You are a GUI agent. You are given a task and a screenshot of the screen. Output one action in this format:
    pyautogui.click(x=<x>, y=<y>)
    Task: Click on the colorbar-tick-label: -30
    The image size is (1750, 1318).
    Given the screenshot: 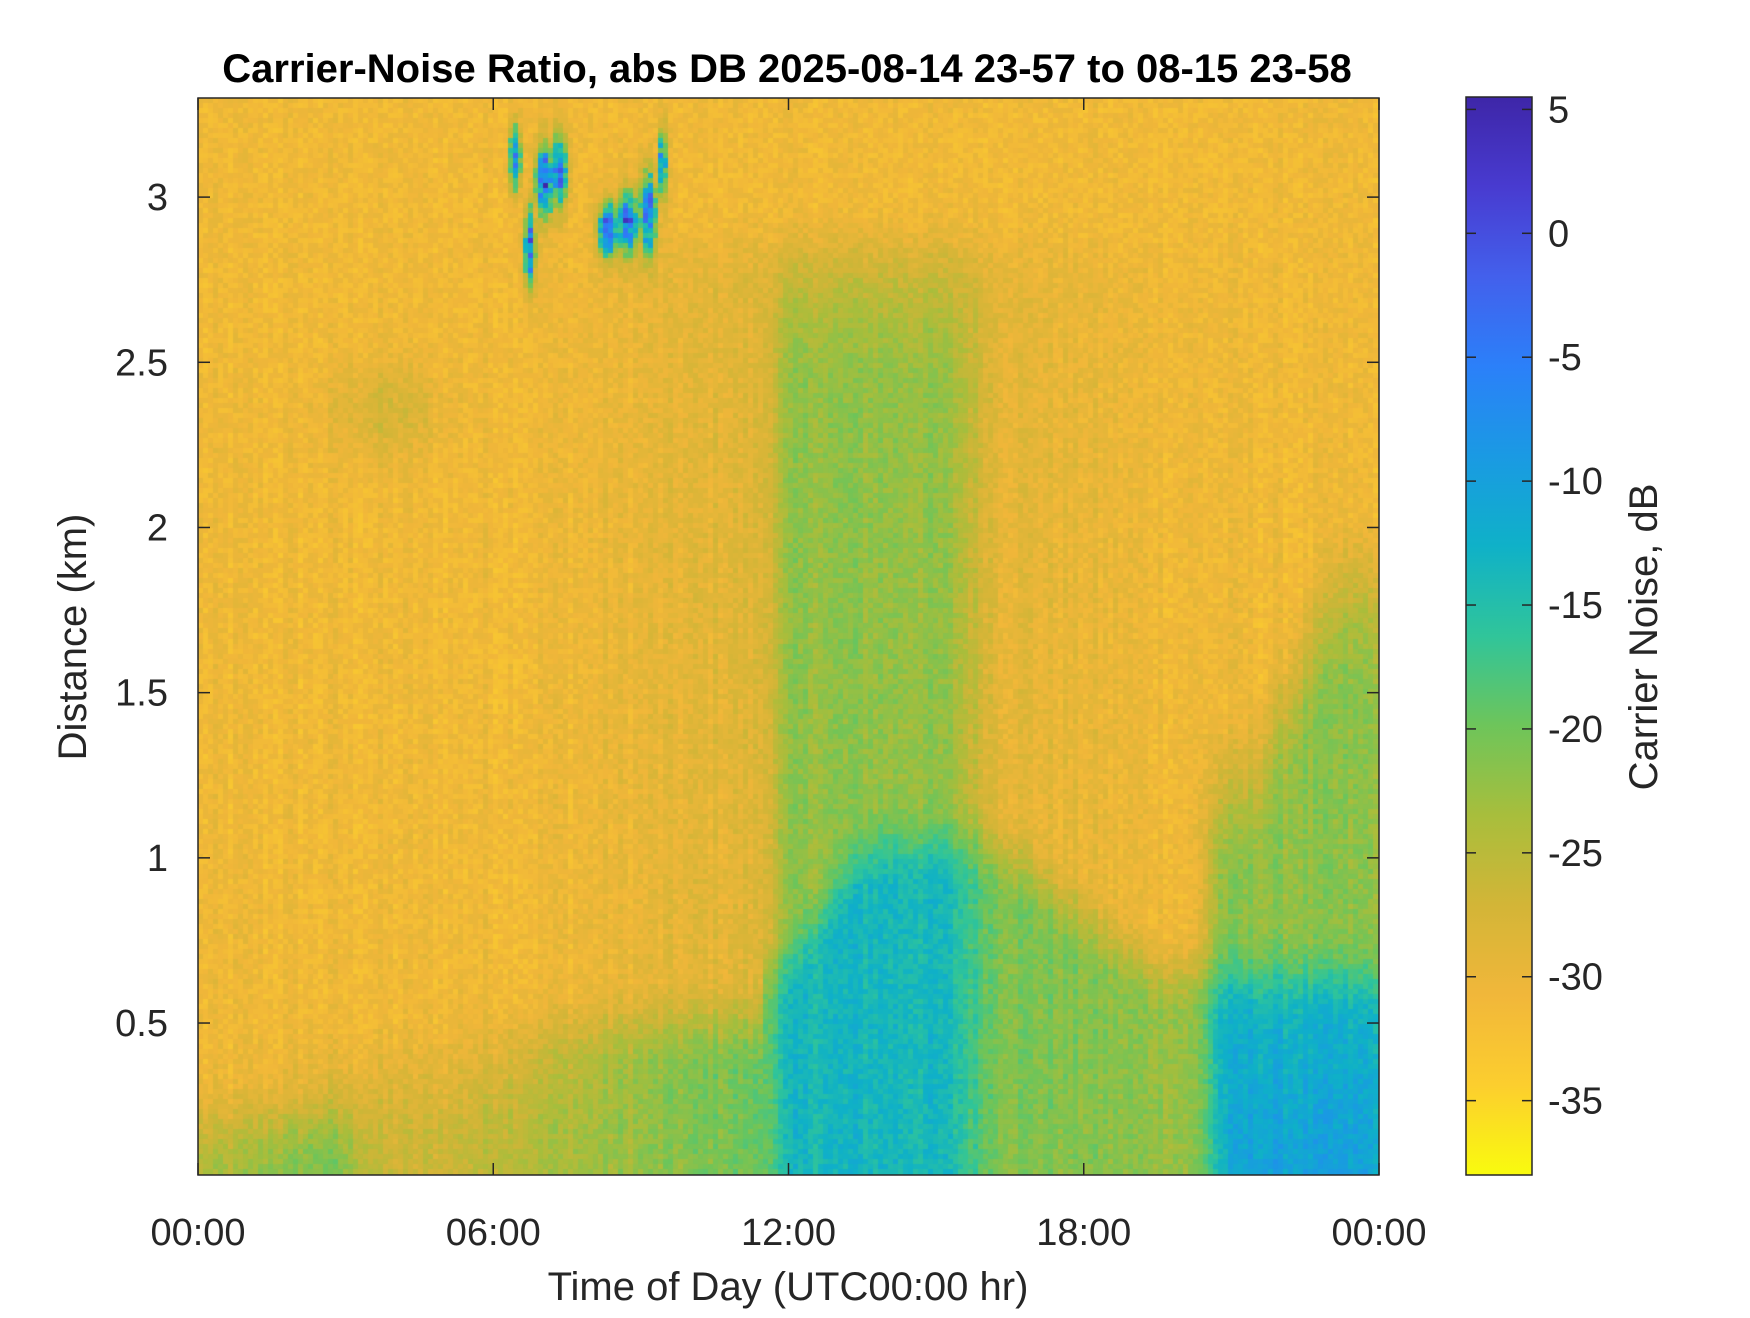 What is the action you would take?
    pyautogui.click(x=1575, y=978)
    